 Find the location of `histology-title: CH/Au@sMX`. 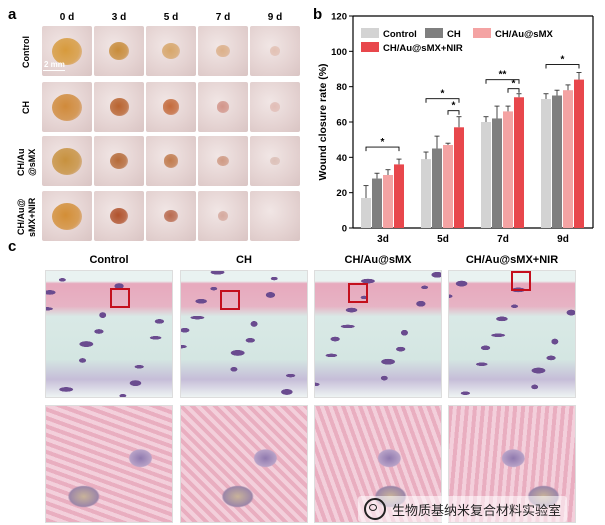

histology-title: CH/Au@sMX is located at coordinates (378, 260).